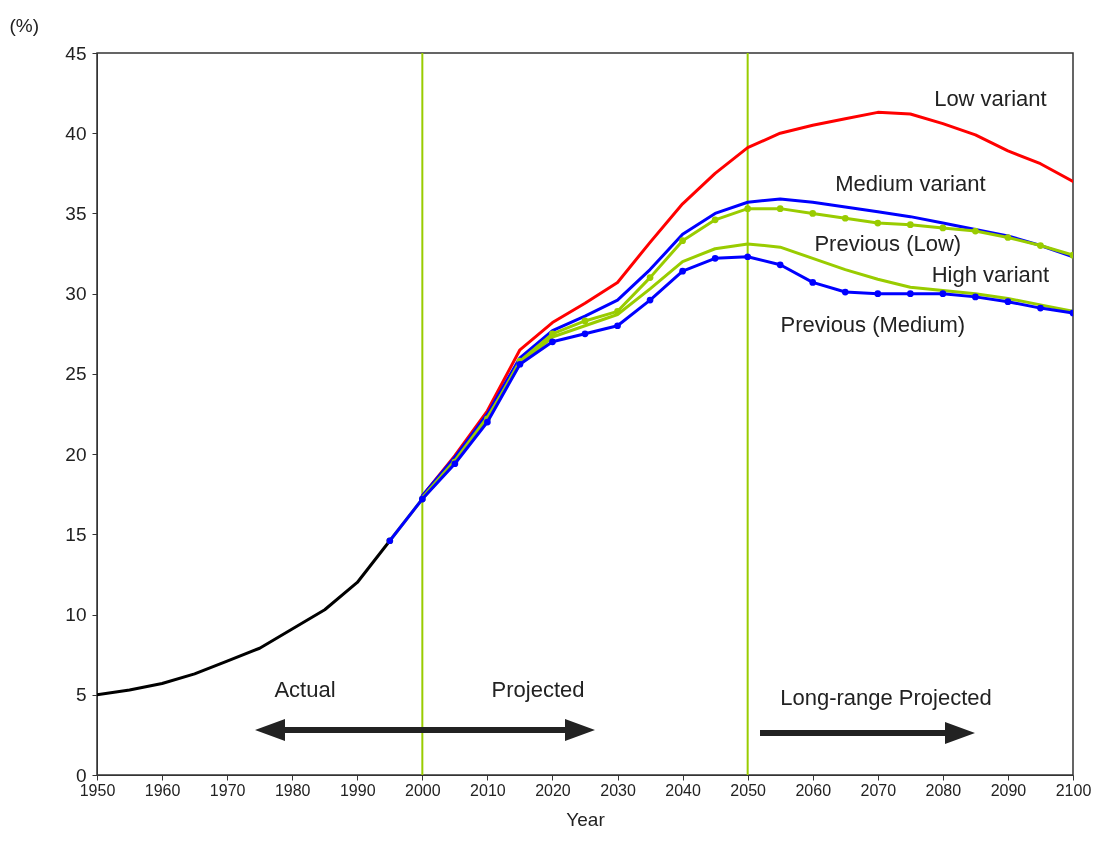 The image size is (1101, 851). I want to click on y-tick-label: 10, so click(76, 615).